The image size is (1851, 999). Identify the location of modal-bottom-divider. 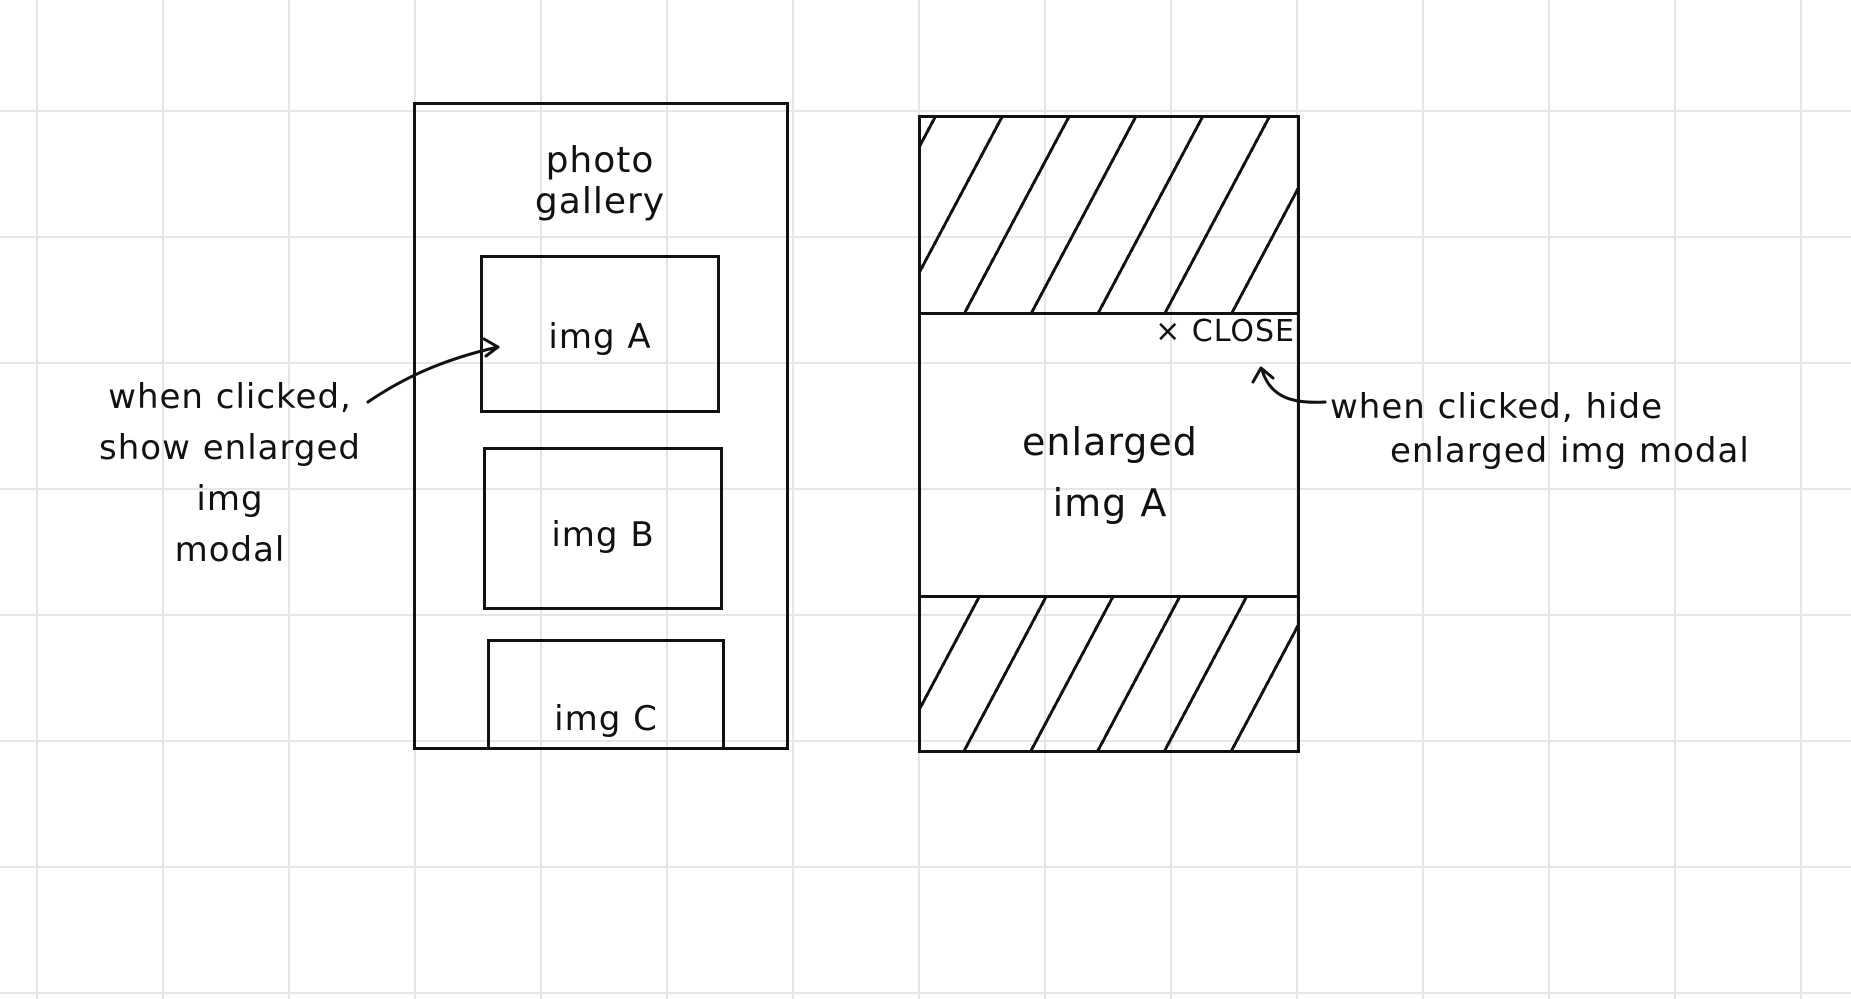
(1109, 596).